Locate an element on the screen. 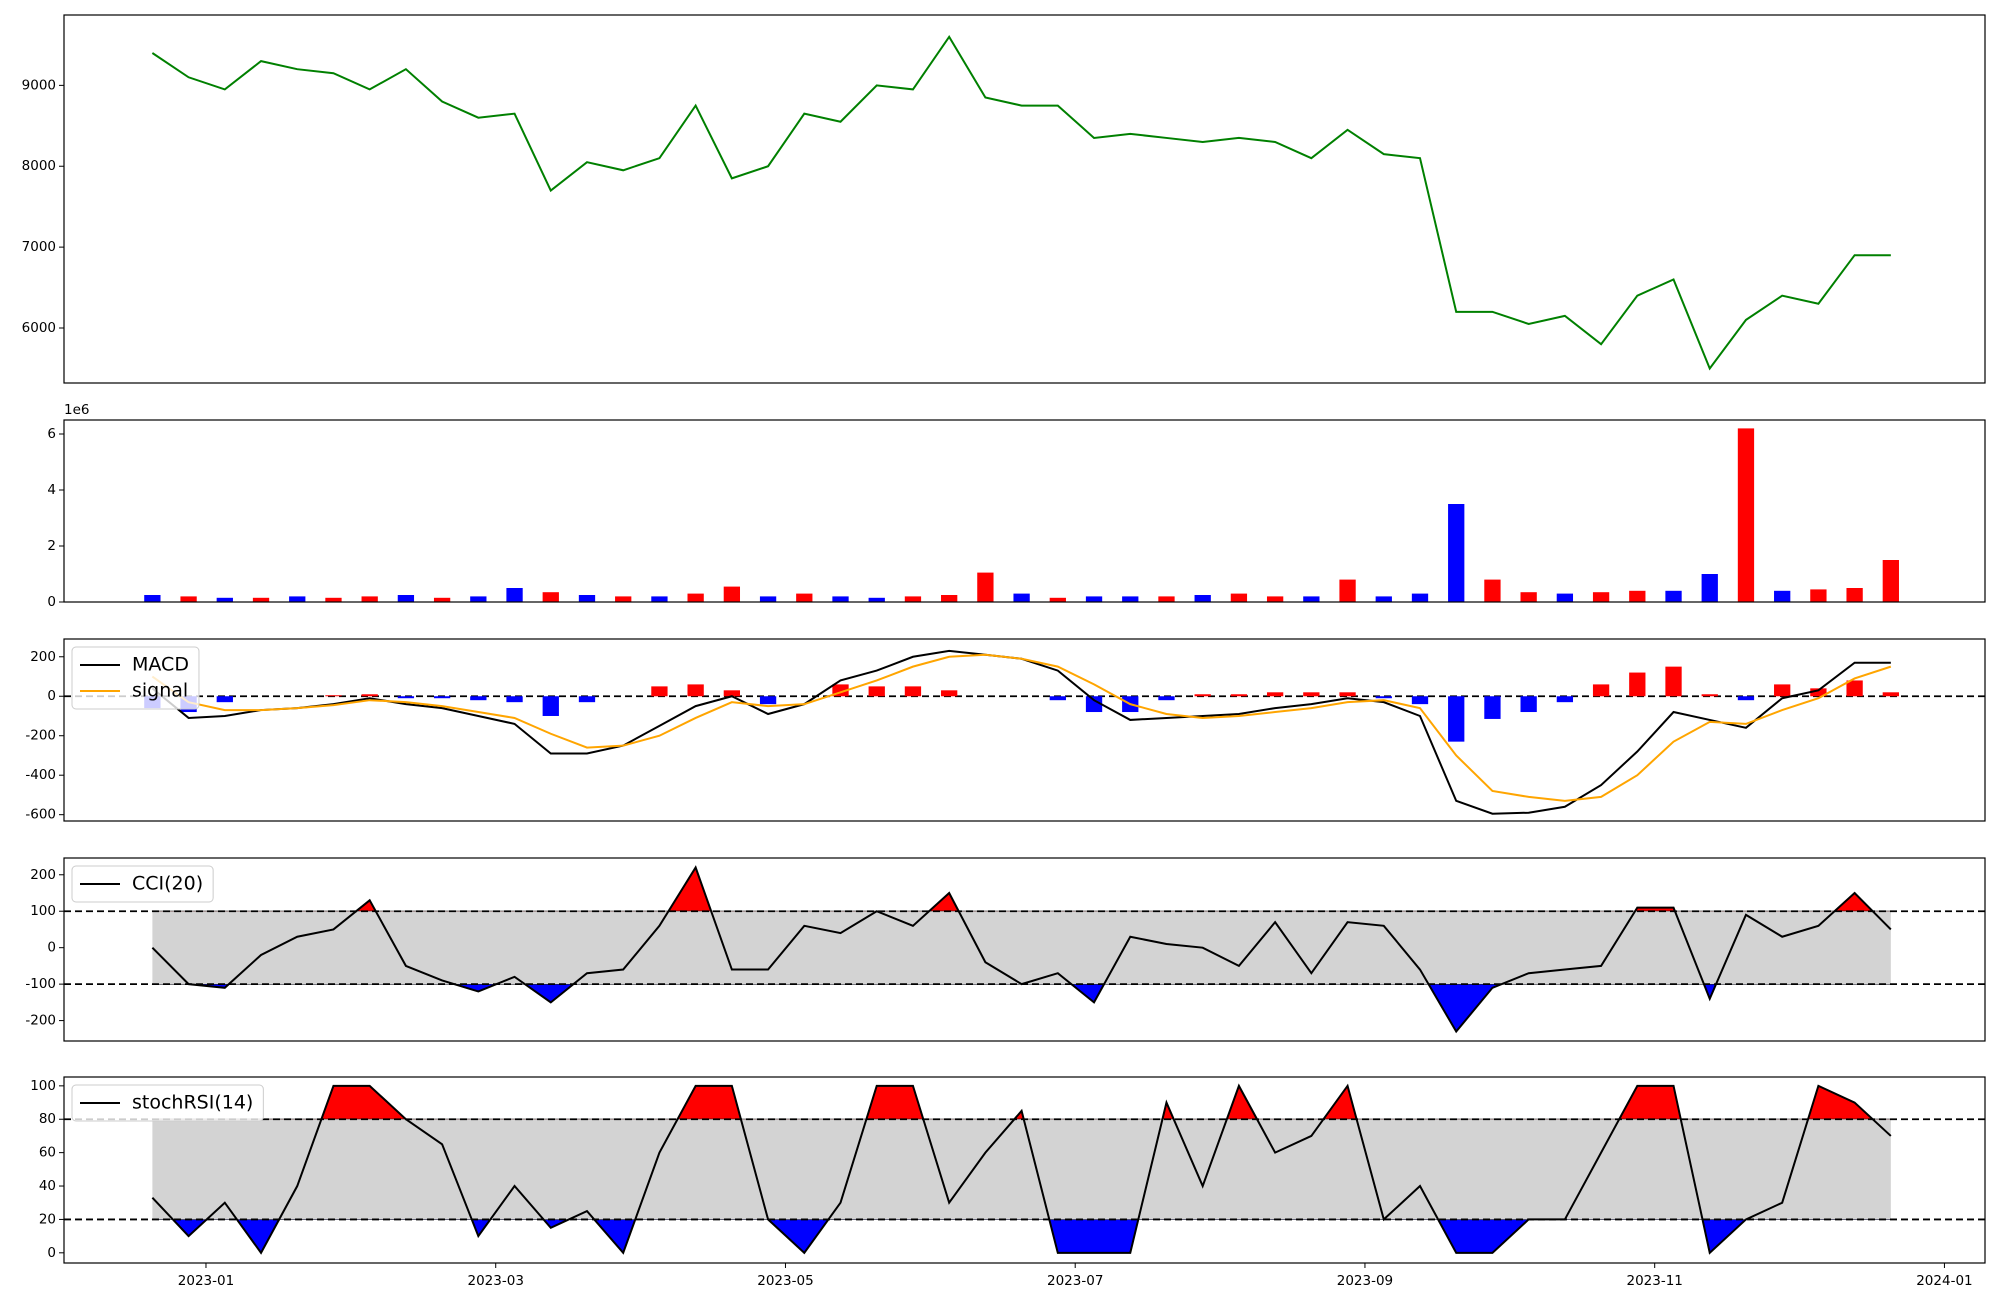  y-tick-label: 60 is located at coordinates (47, 1153).